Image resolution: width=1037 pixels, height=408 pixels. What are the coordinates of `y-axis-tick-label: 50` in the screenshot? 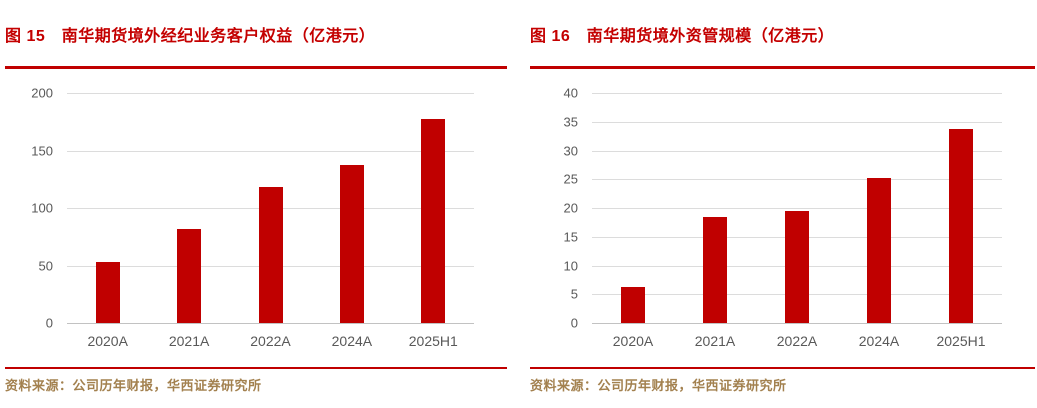 It's located at (45, 265).